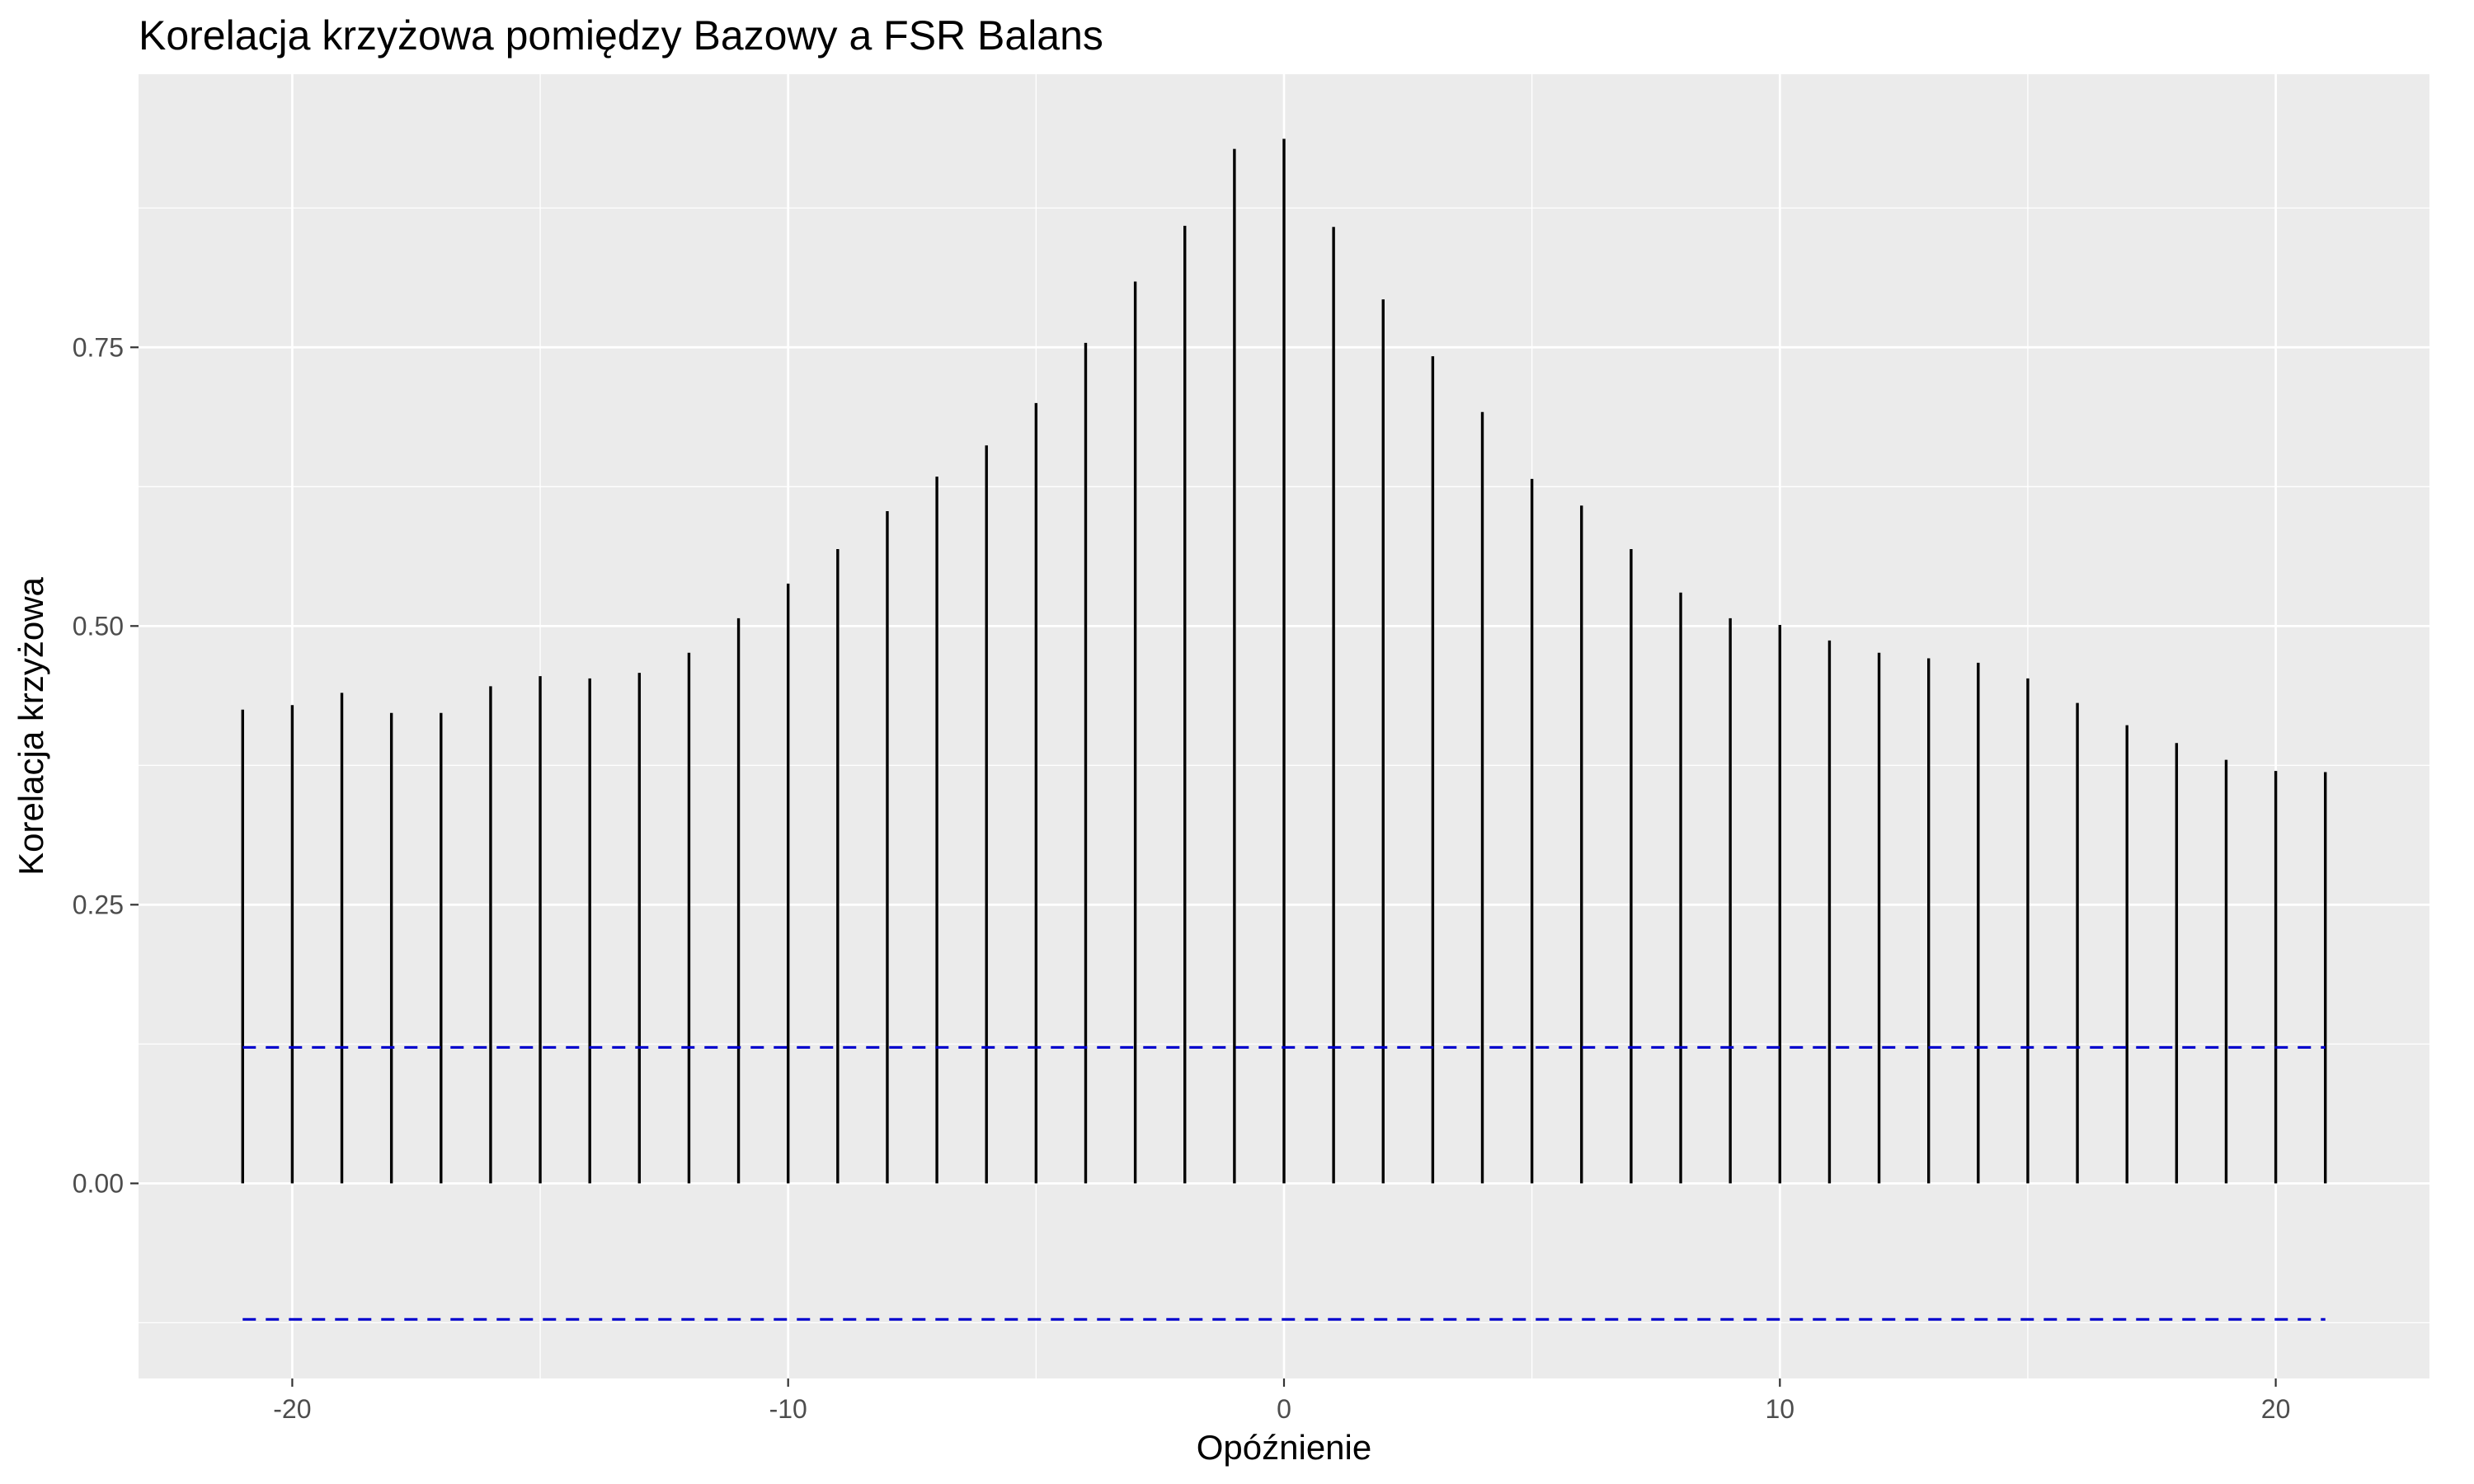  I want to click on y-axis: 0.00 0.25 0.50 0.75, so click(106, 765).